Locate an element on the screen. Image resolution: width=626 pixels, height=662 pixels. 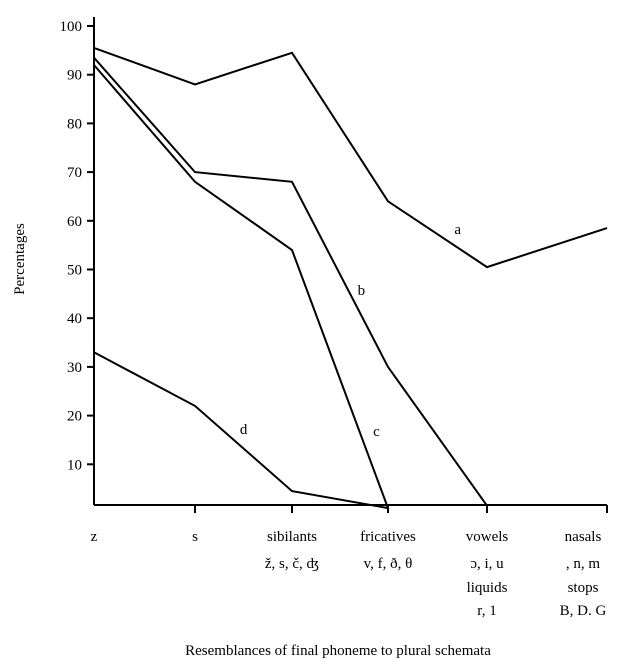
x-tick-label: s is located at coordinates (195, 537).